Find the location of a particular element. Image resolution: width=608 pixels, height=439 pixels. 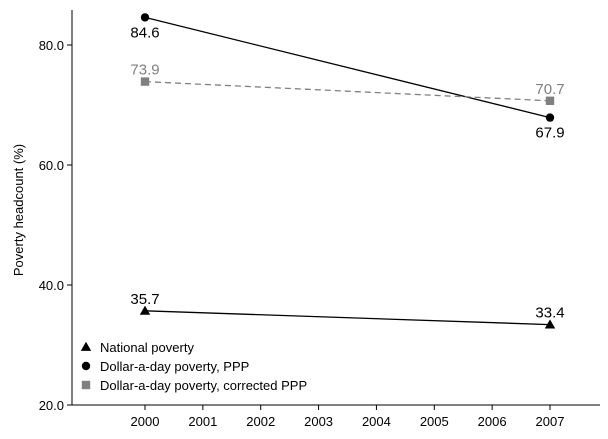

x-tick-label: 2000 is located at coordinates (145, 421).